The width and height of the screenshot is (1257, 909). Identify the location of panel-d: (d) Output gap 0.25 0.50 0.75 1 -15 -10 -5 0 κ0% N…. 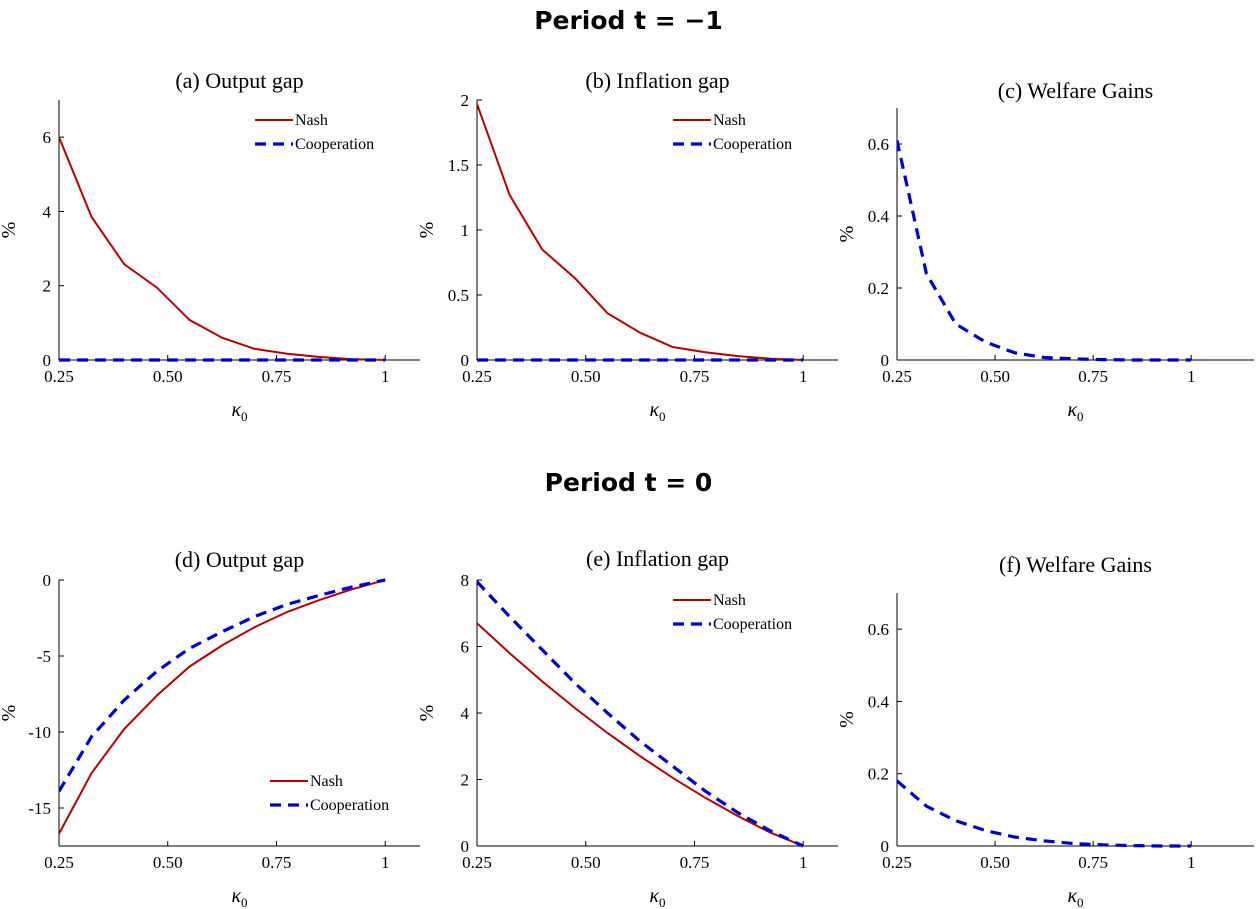
(210, 728).